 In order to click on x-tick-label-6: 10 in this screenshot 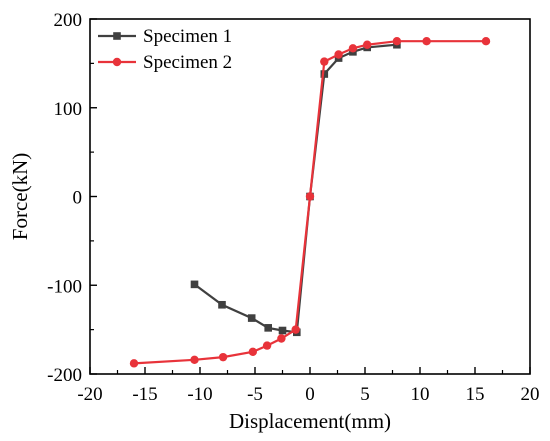, I will do `click(420, 394)`.